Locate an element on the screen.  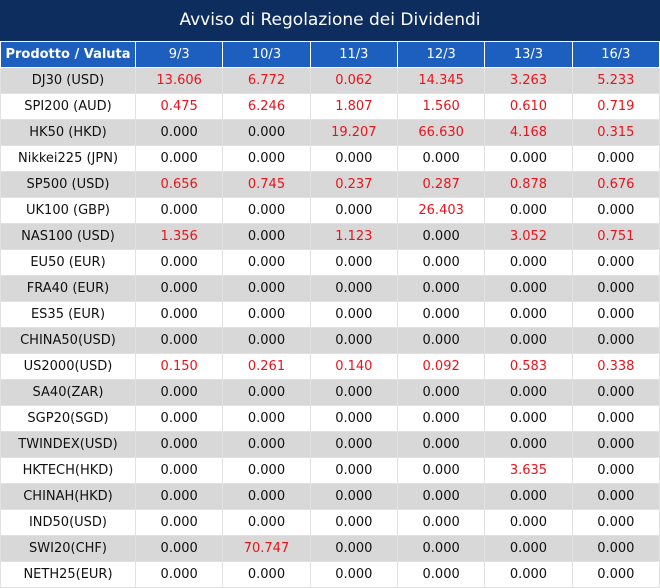
value-cell: 0.475 is located at coordinates (179, 106).